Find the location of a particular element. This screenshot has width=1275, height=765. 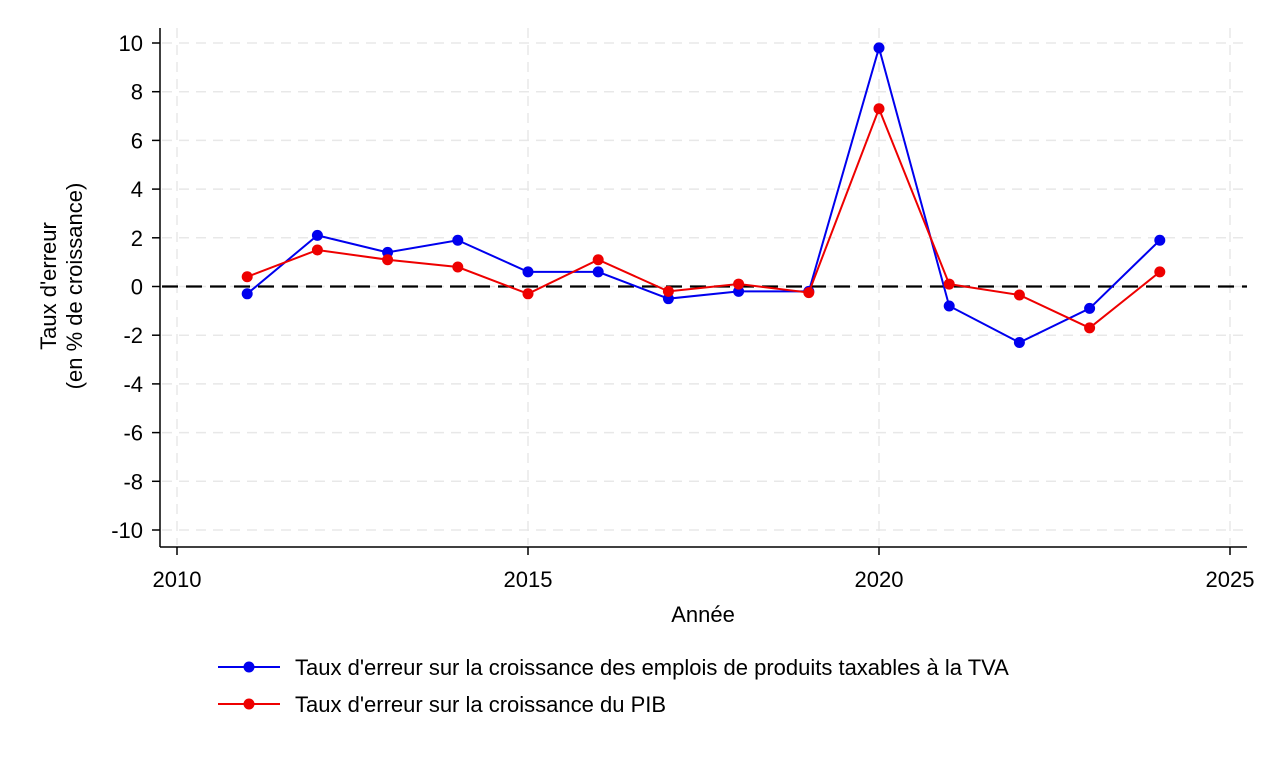

x-tick-label: 2020 is located at coordinates (879, 579).